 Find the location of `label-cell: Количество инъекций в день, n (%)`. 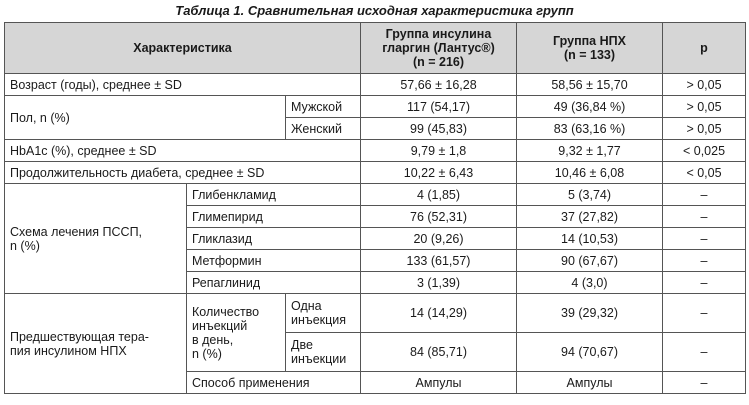

label-cell: Количество инъекций в день, n (%) is located at coordinates (236, 332).